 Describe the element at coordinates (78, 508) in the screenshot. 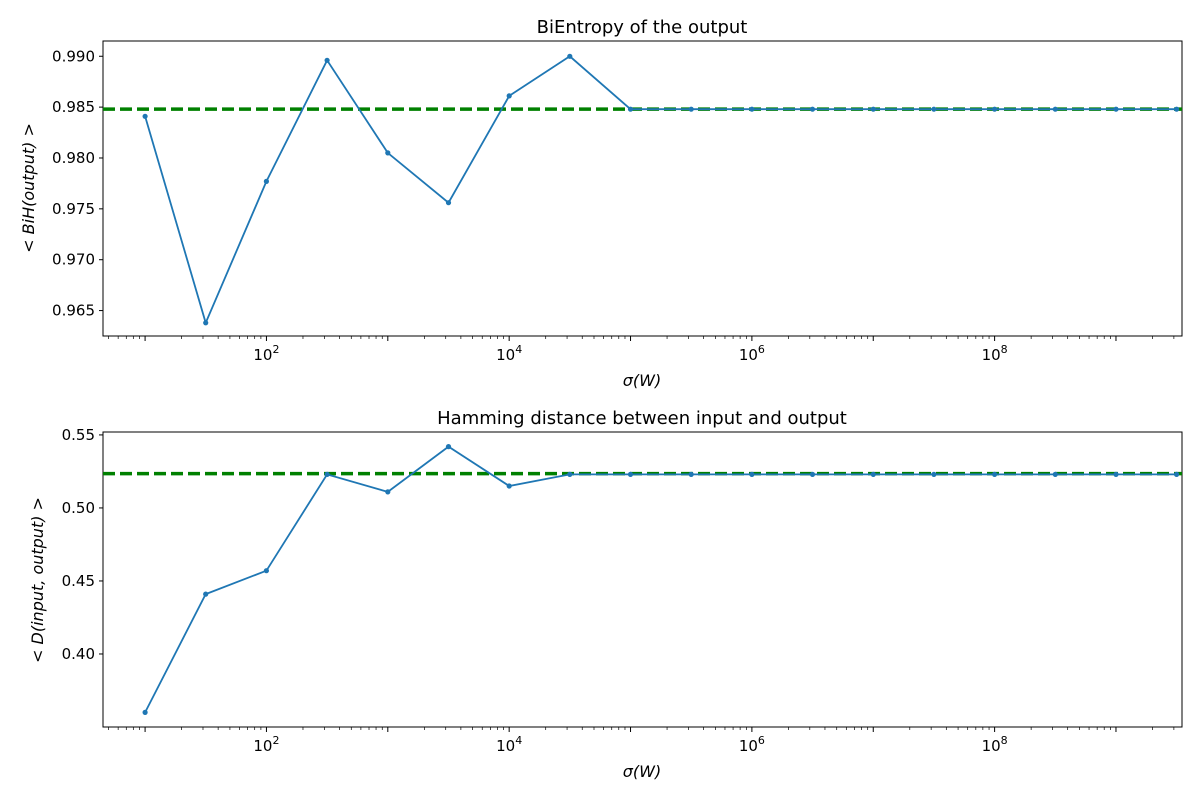

I see `y-tick-label: 0.50` at that location.